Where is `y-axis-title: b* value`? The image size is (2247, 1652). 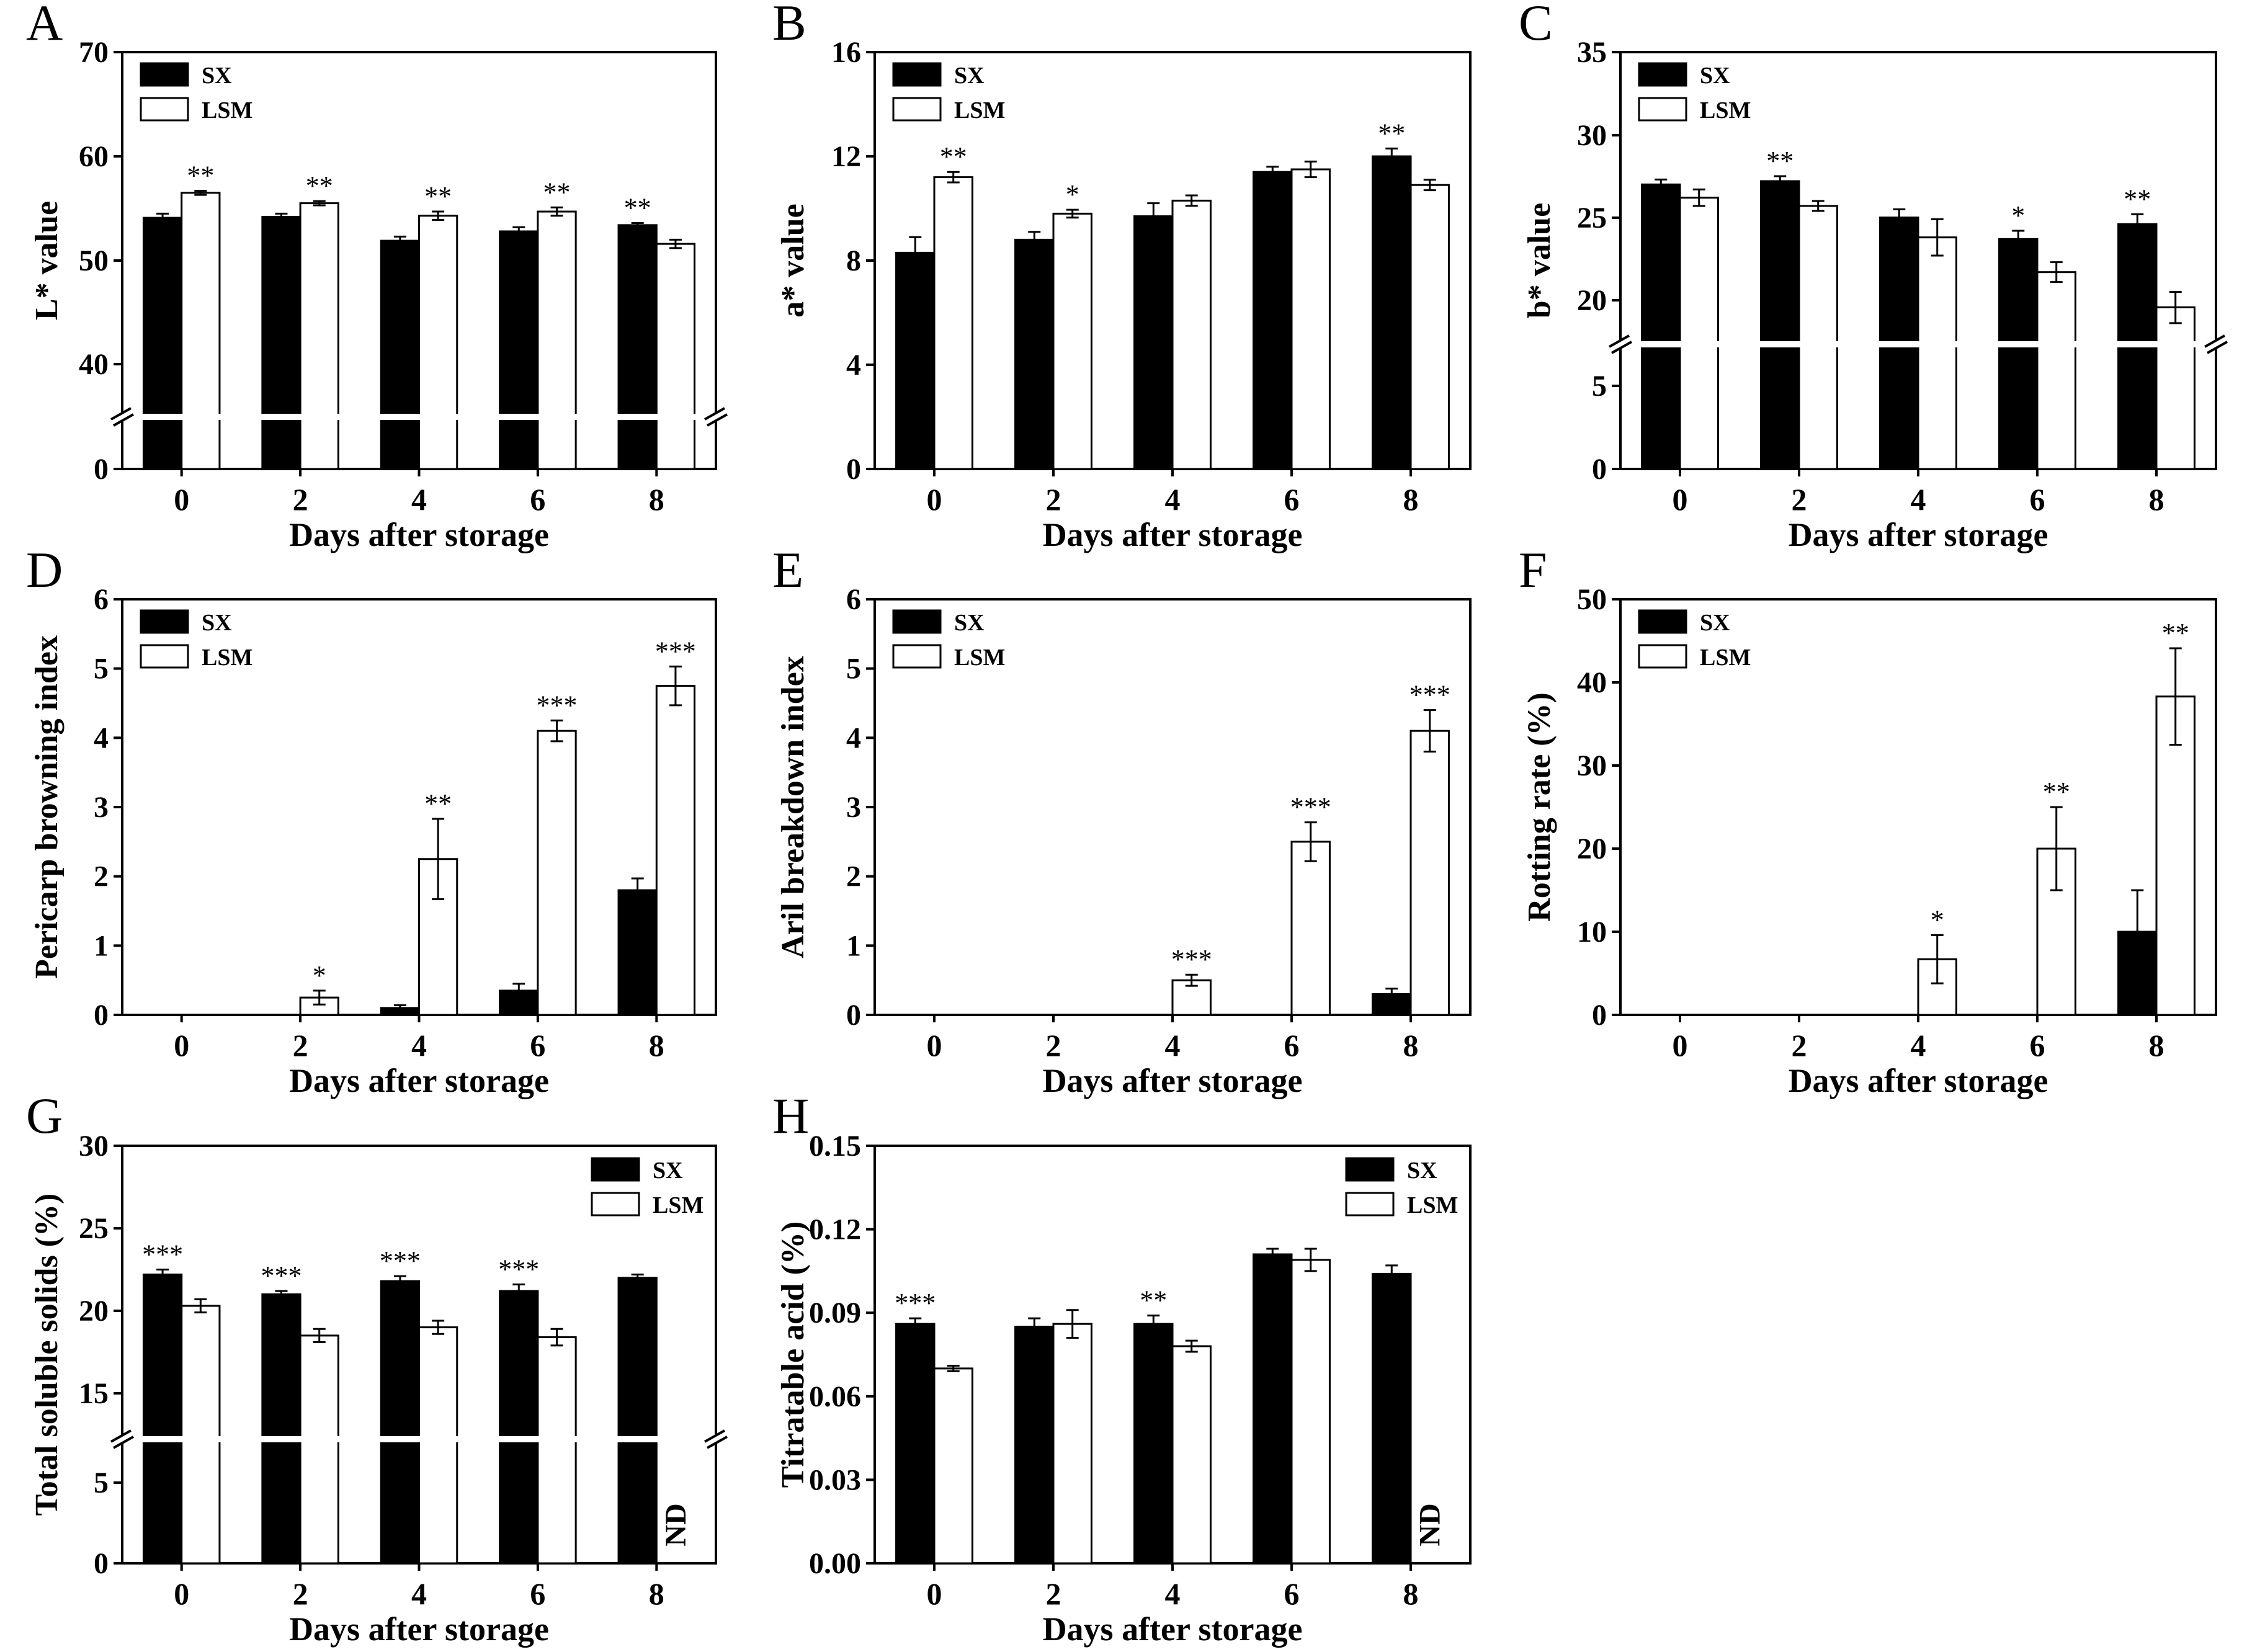
y-axis-title: b* value is located at coordinates (1540, 260).